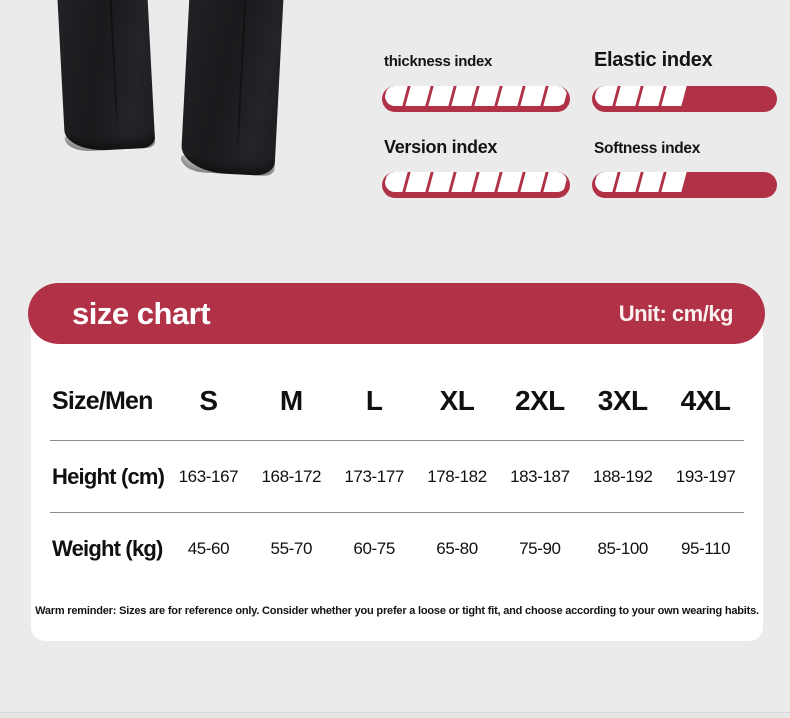  Describe the element at coordinates (291, 400) in the screenshot. I see `size-header: M` at that location.